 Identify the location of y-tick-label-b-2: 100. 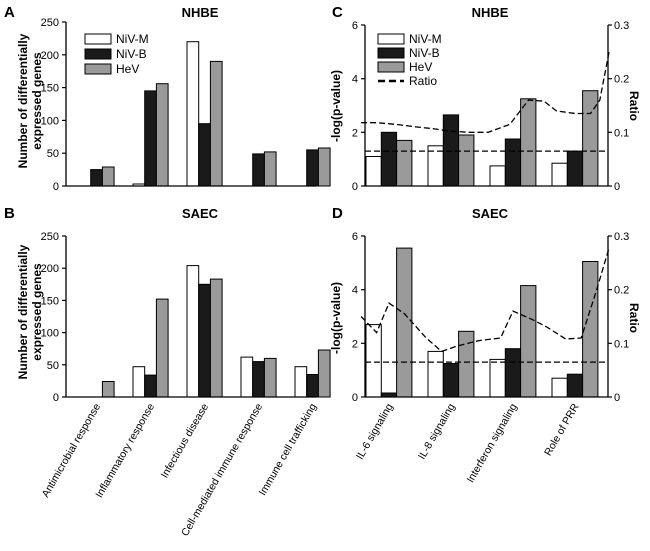
(50, 334).